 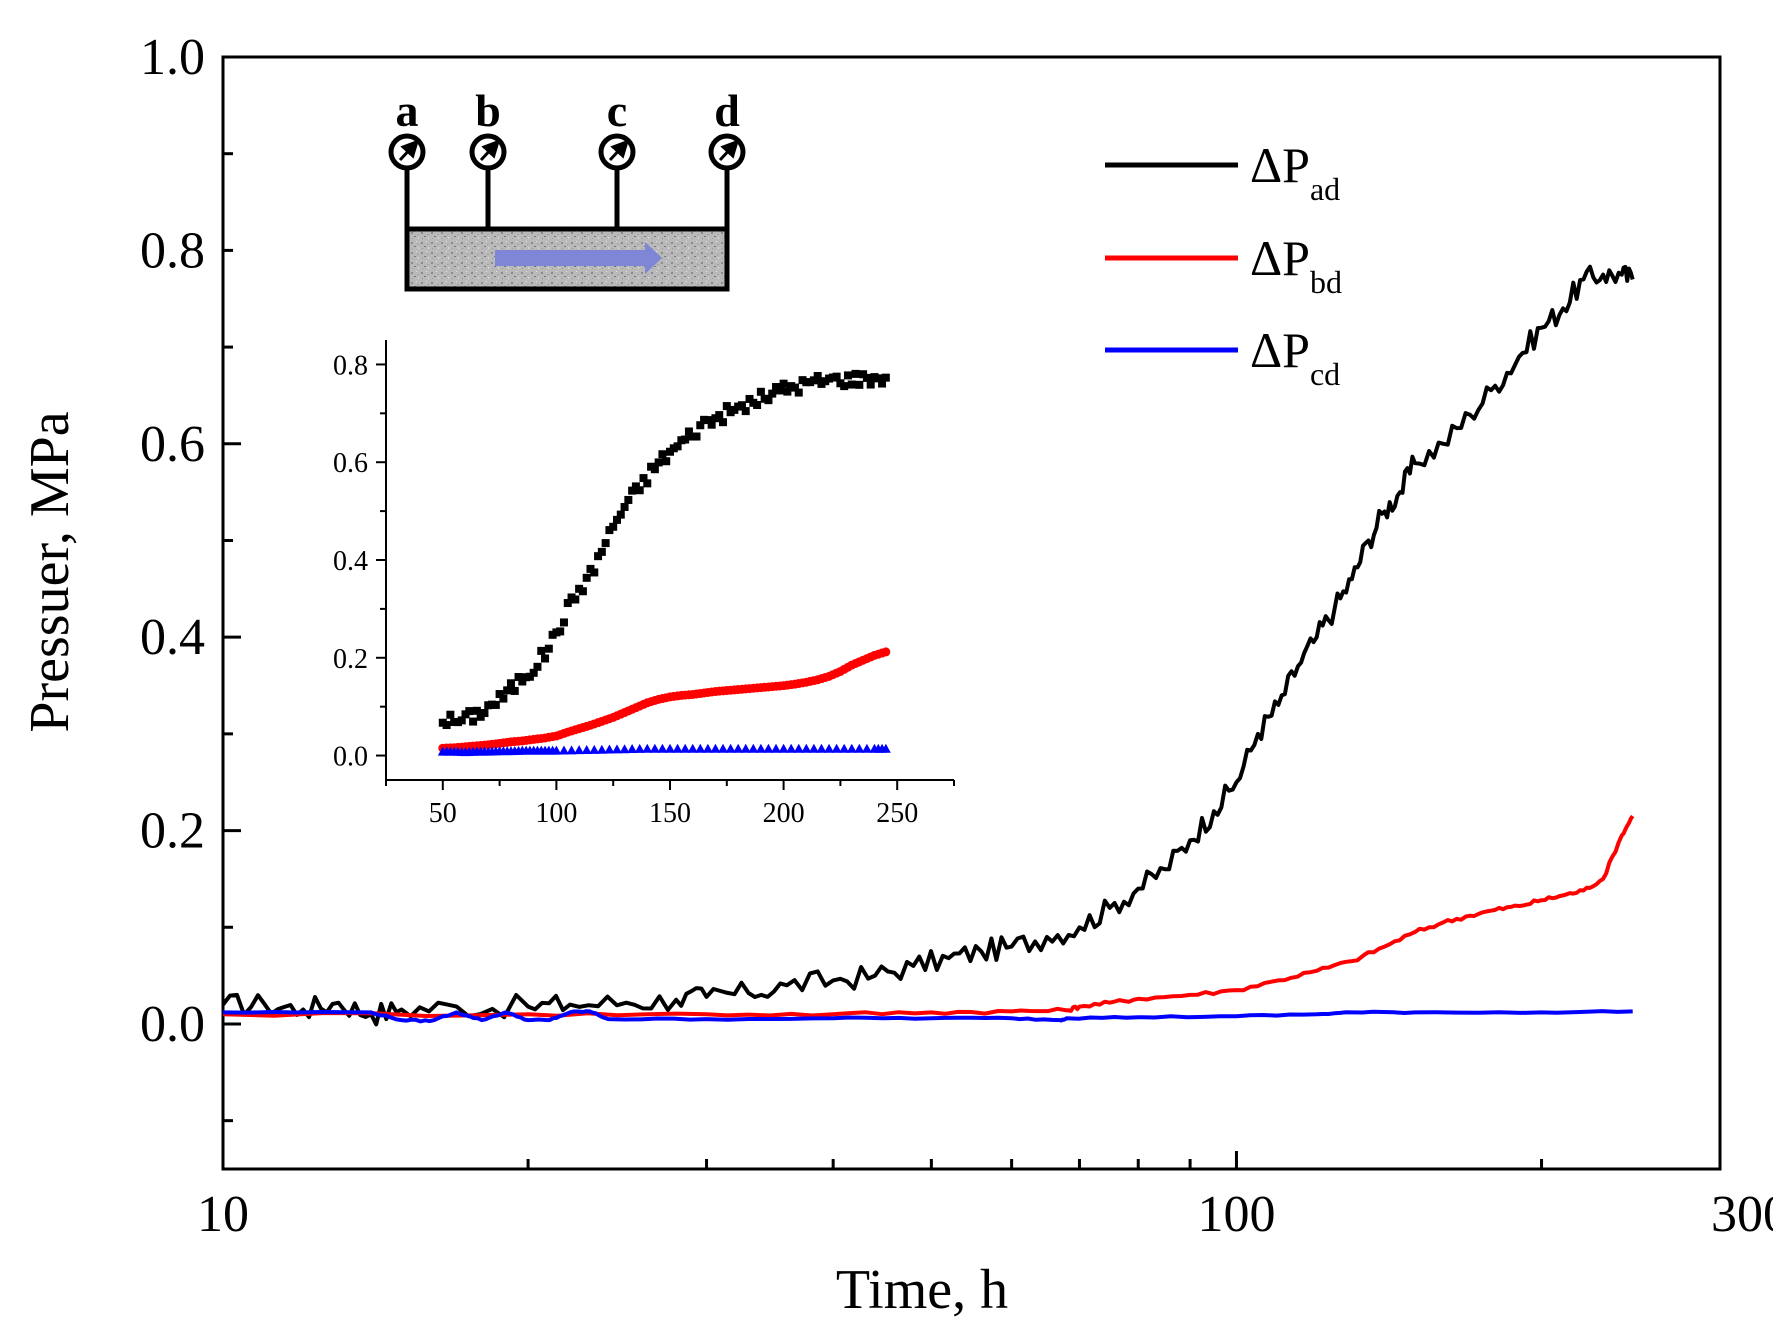 What do you see at coordinates (50, 571) in the screenshot?
I see `y-axis-title: Pressuer, MPa` at bounding box center [50, 571].